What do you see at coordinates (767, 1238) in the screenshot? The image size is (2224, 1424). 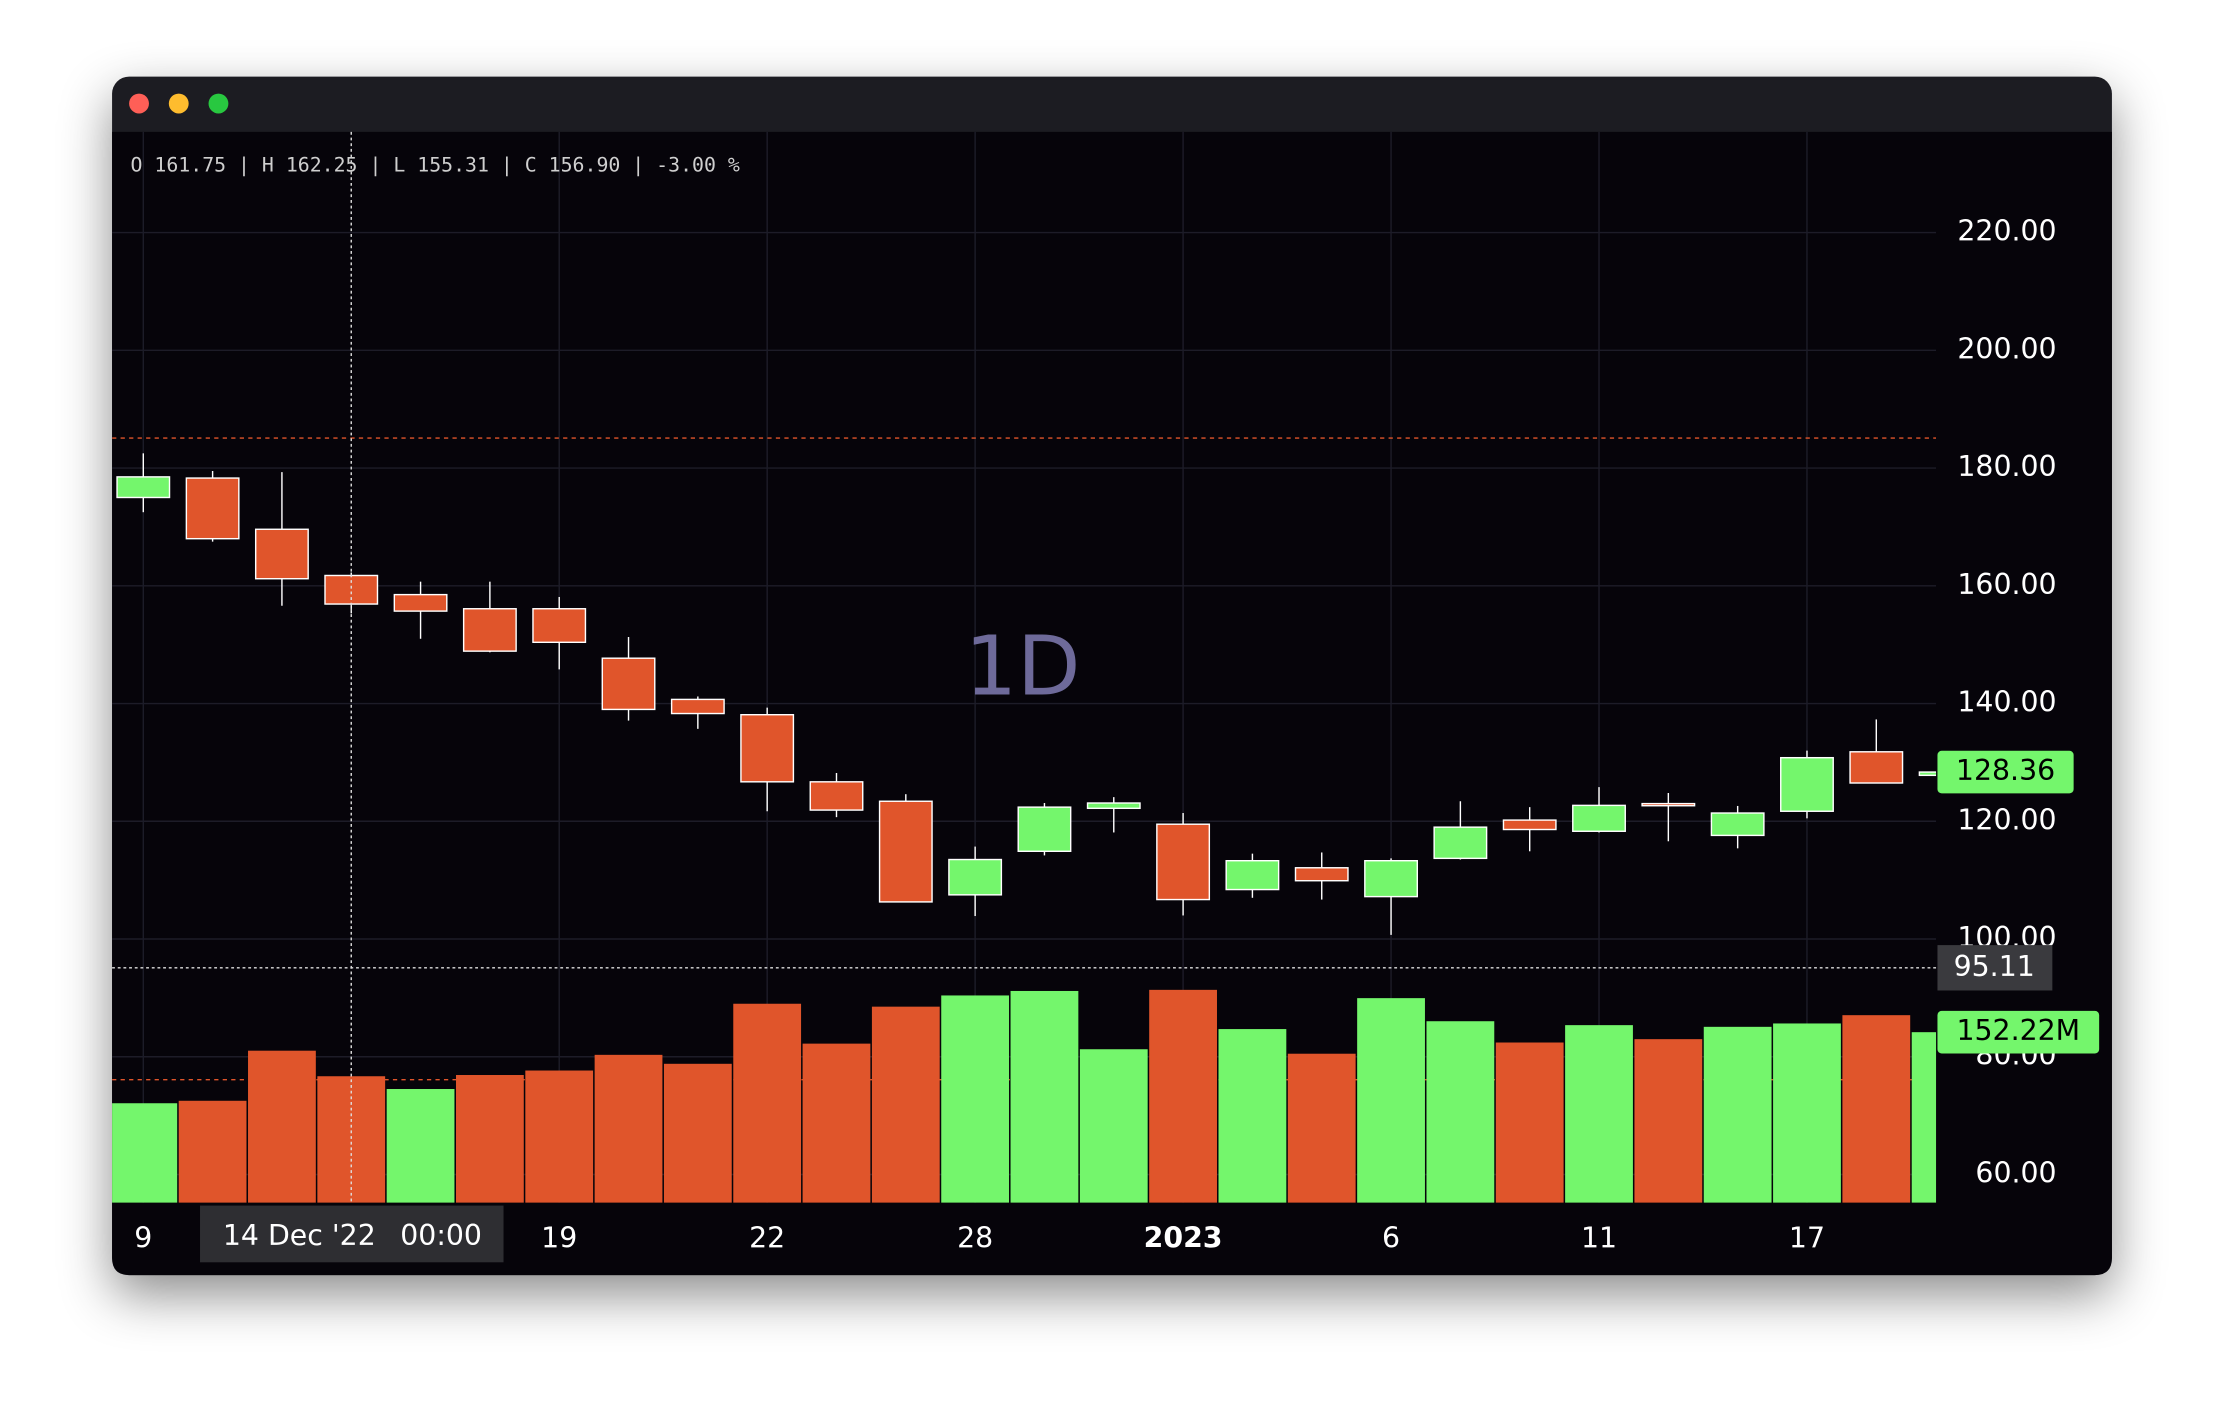 I see `x-tick-label: 22` at bounding box center [767, 1238].